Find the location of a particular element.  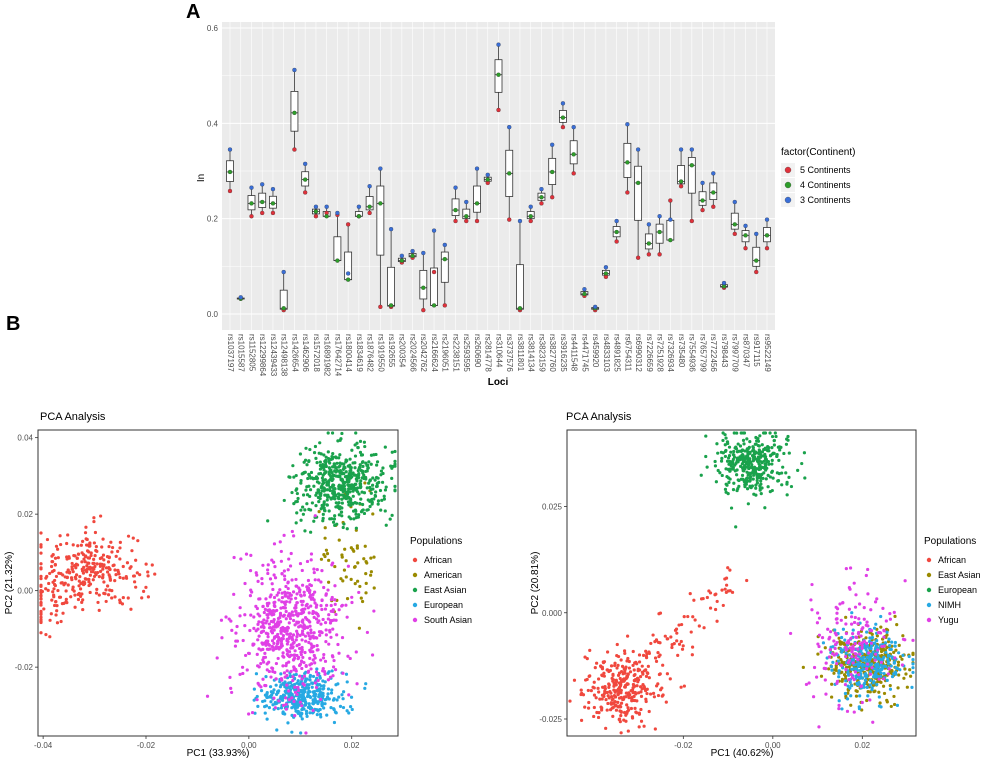

y-tick-label: 0.04 is located at coordinates (25, 438).